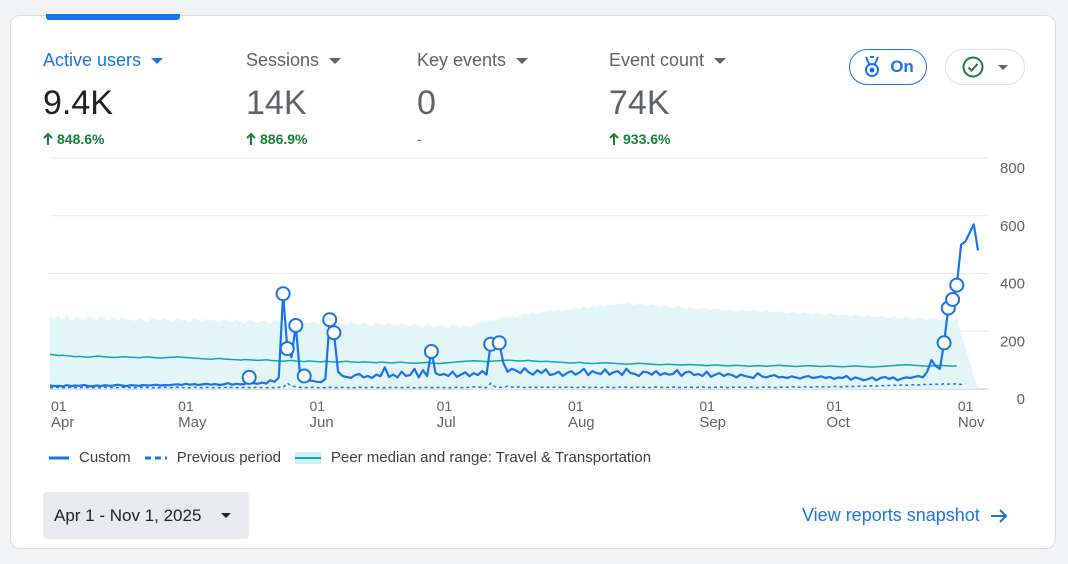 This screenshot has height=564, width=1068. I want to click on metric-change-event-count: 933.6%, so click(667, 139).